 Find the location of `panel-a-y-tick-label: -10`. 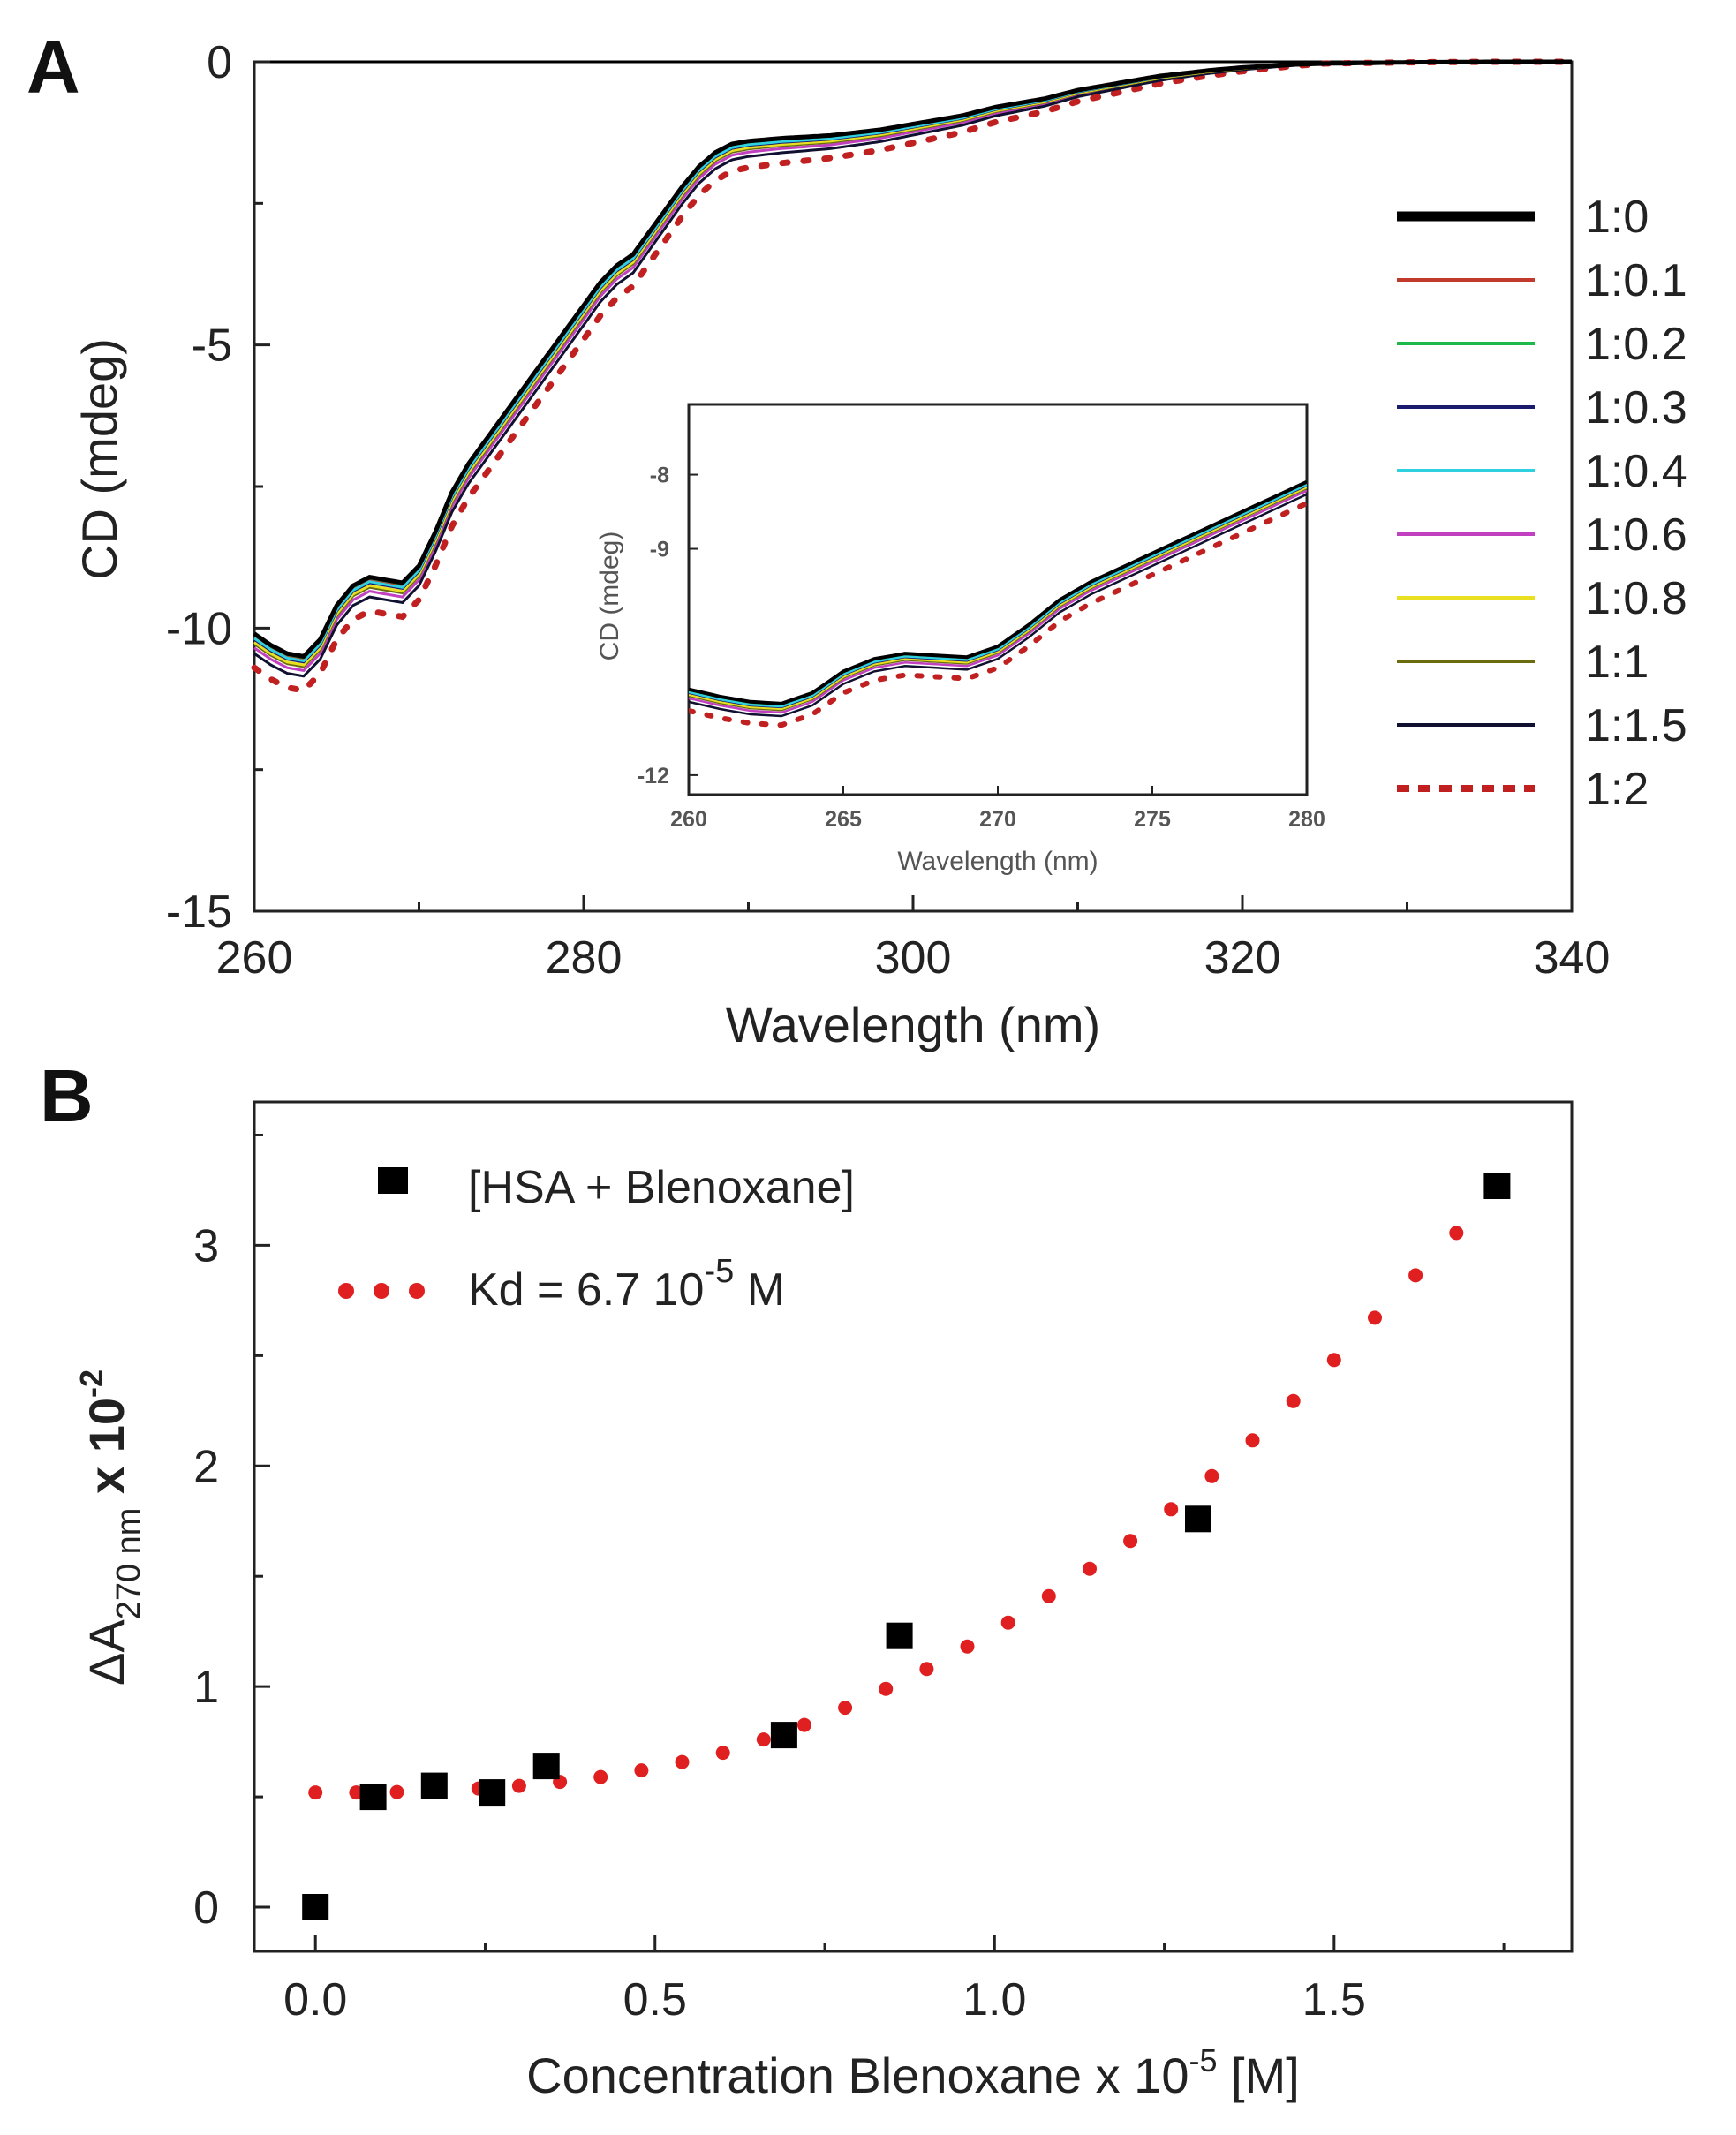

panel-a-y-tick-label: -10 is located at coordinates (199, 628).